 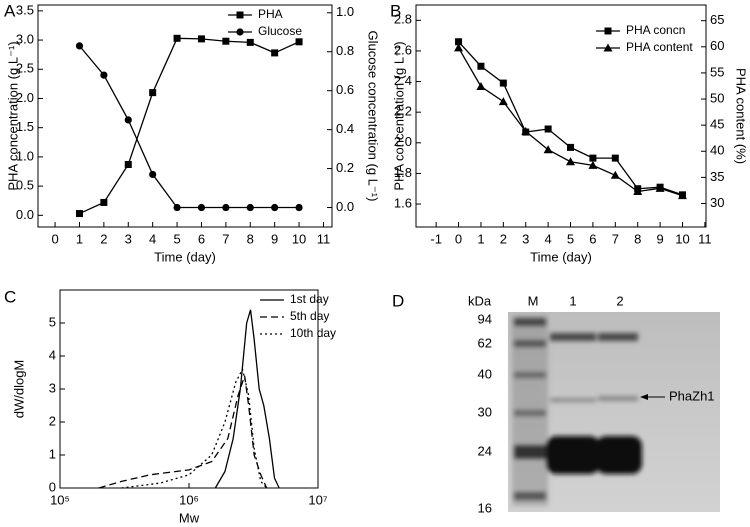 What do you see at coordinates (485, 318) in the screenshot?
I see `marker-label: 94` at bounding box center [485, 318].